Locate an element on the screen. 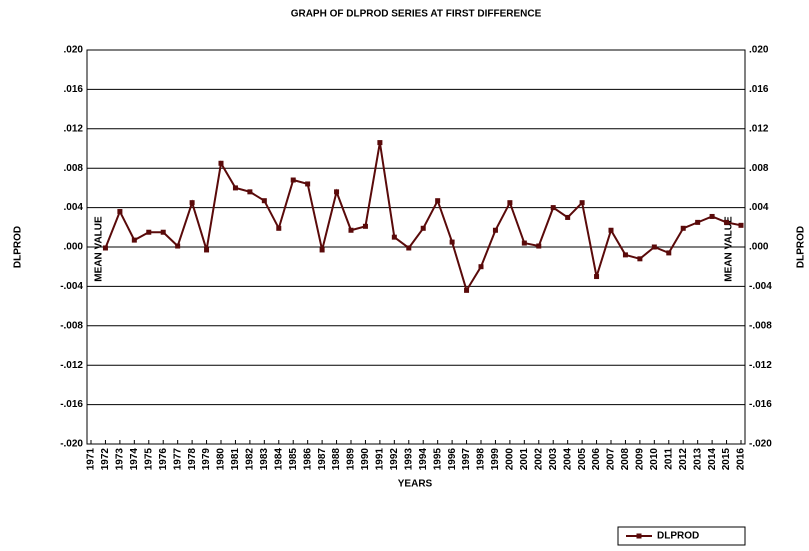  x-tick-label: 2007 is located at coordinates (611, 459).